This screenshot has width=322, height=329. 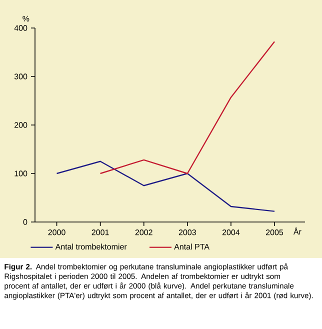 I want to click on y-tick-label: 100, so click(x=21, y=173).